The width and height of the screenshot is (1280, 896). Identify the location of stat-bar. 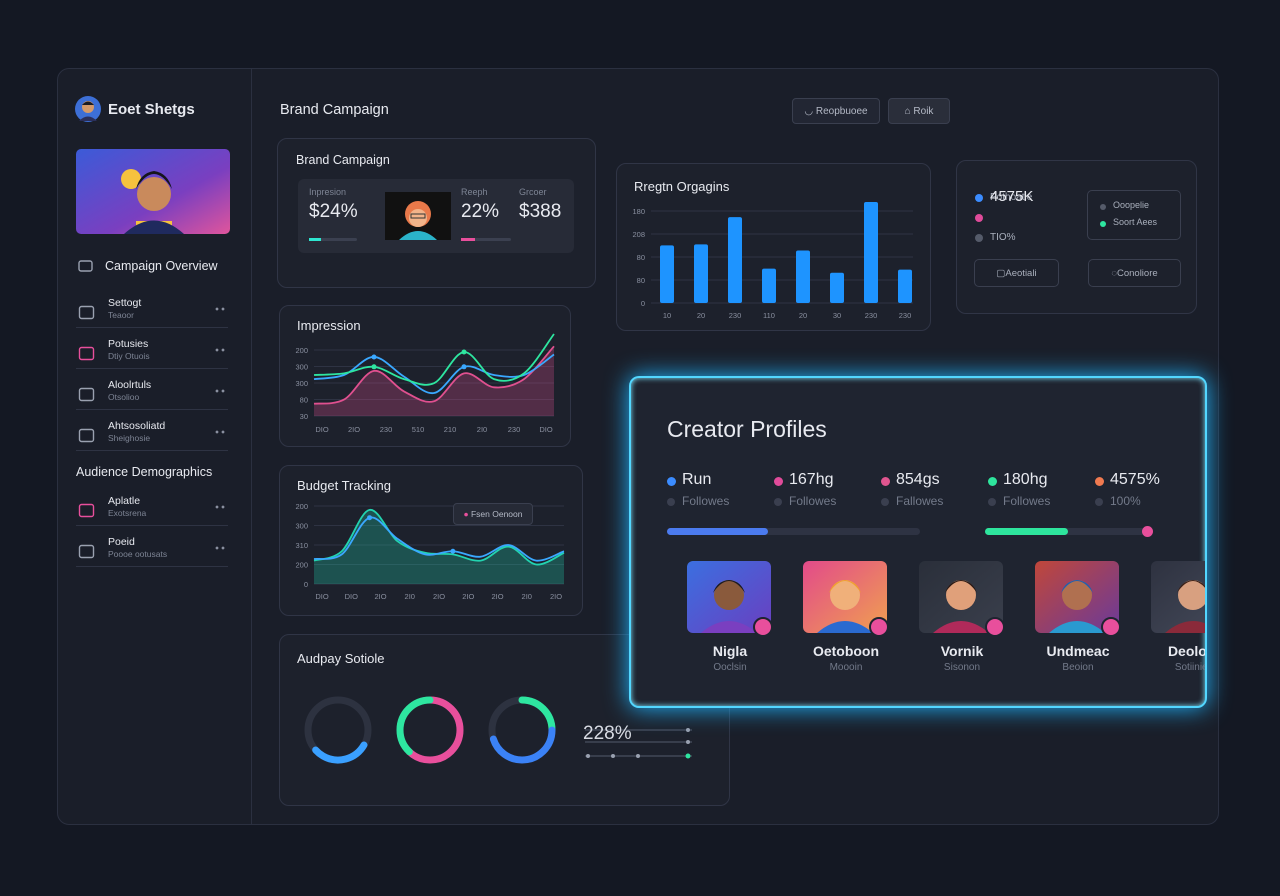
(486, 239).